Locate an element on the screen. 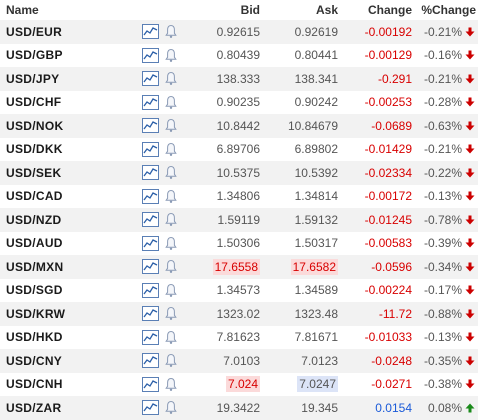 The width and height of the screenshot is (478, 420). pair-name-link: USD/CNH is located at coordinates (34, 384).